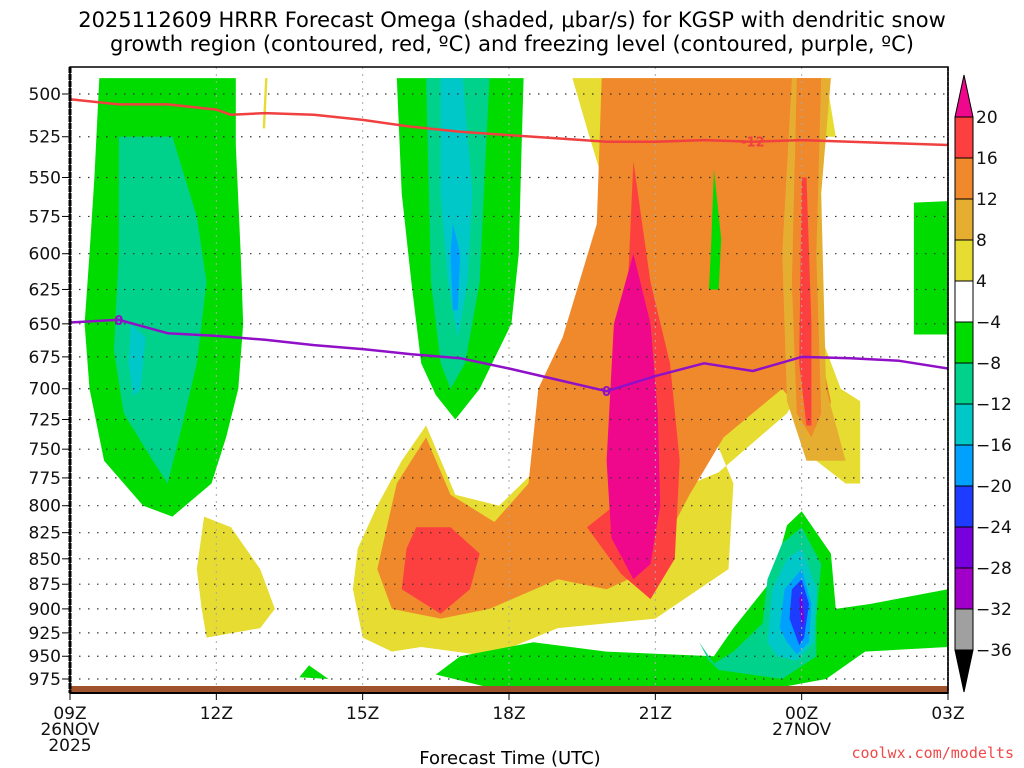  Describe the element at coordinates (988, 323) in the screenshot. I see `colorbar-label-5: −4` at that location.